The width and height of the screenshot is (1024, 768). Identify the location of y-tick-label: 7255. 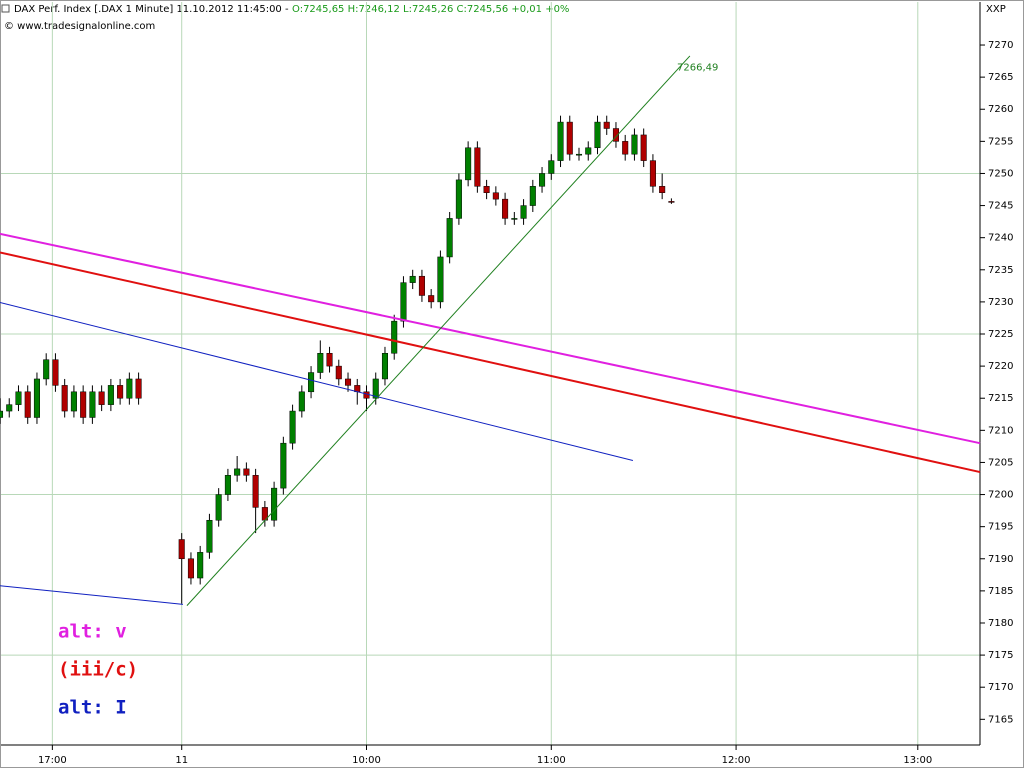
(1000, 141).